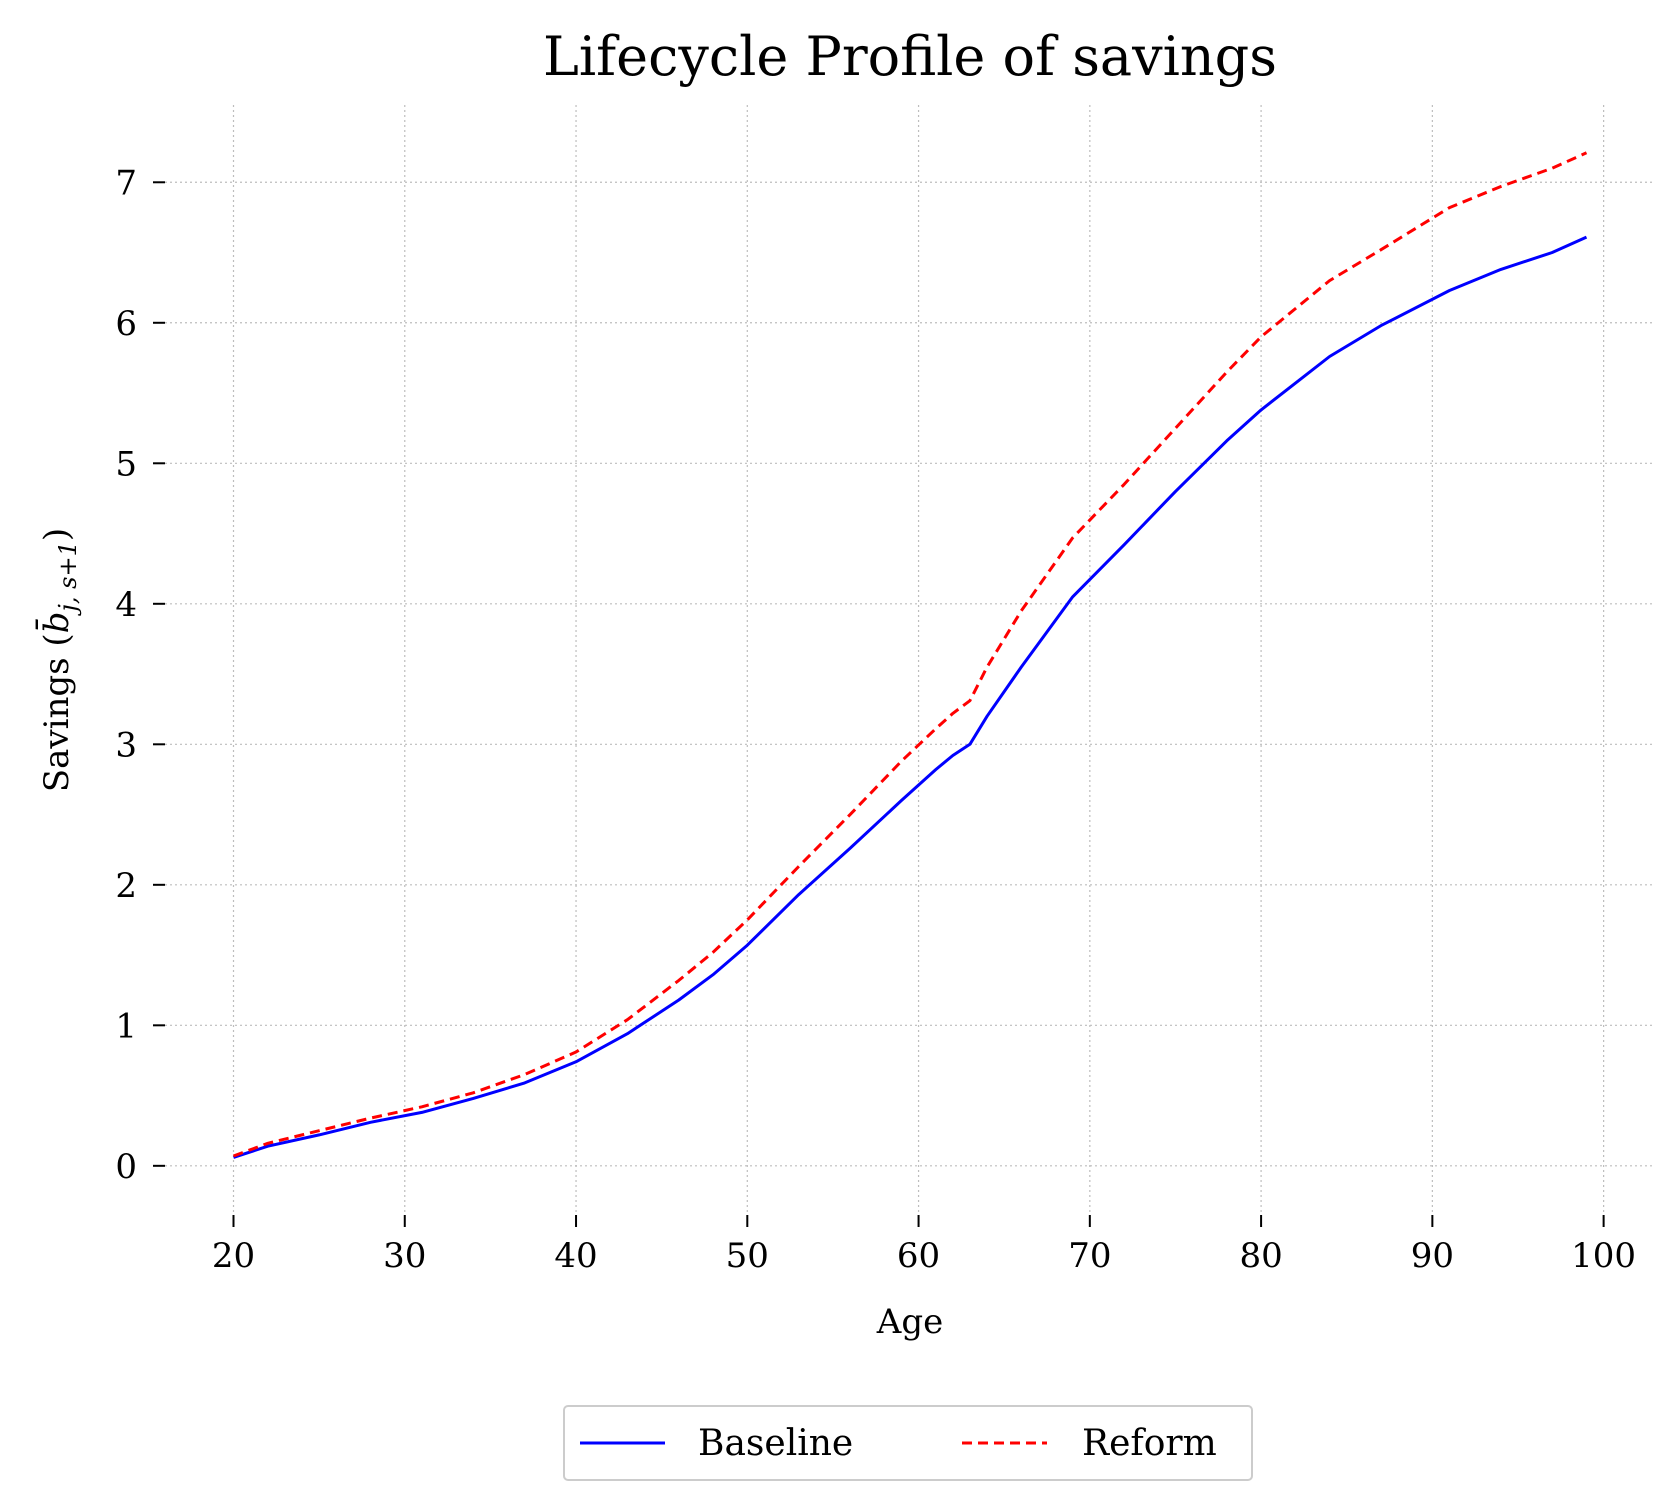 The width and height of the screenshot is (1676, 1501). I want to click on y-axis-label-subscript: j, s+1, so click(68, 578).